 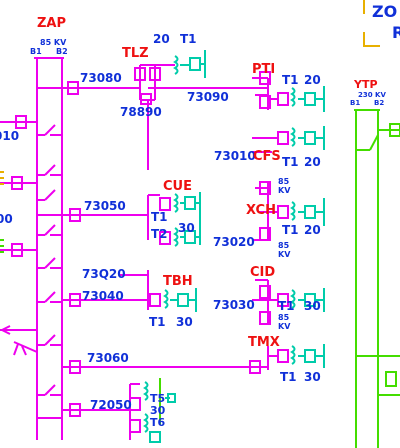 What do you see at coordinates (261, 210) in the screenshot?
I see `xch-name: XCH` at bounding box center [261, 210].